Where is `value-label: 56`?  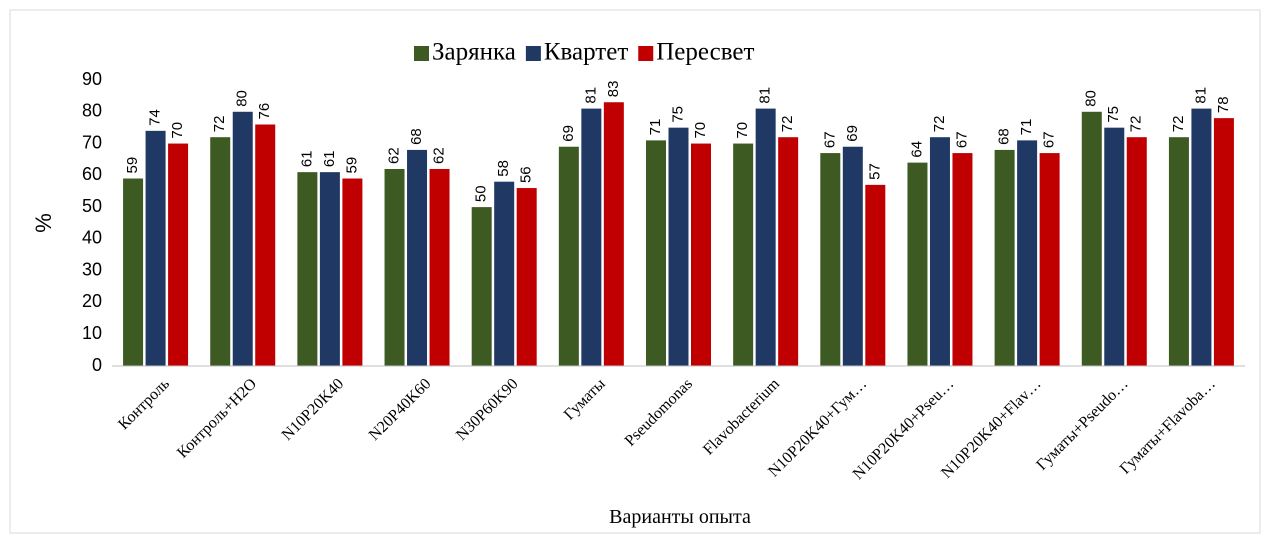
value-label: 56 is located at coordinates (526, 174).